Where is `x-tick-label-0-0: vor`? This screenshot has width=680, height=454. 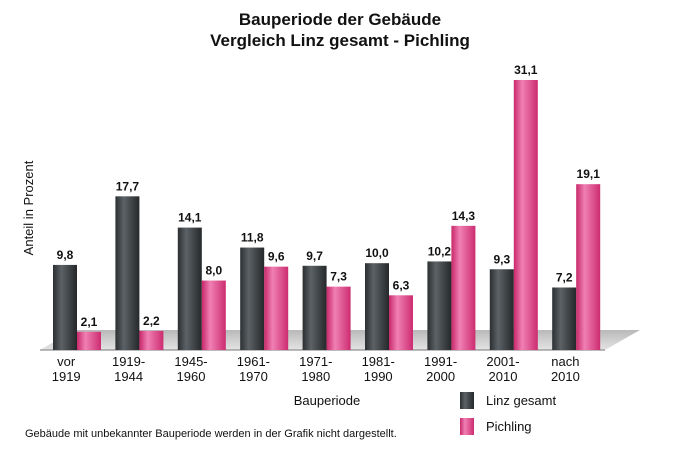 x-tick-label-0-0: vor is located at coordinates (66, 361).